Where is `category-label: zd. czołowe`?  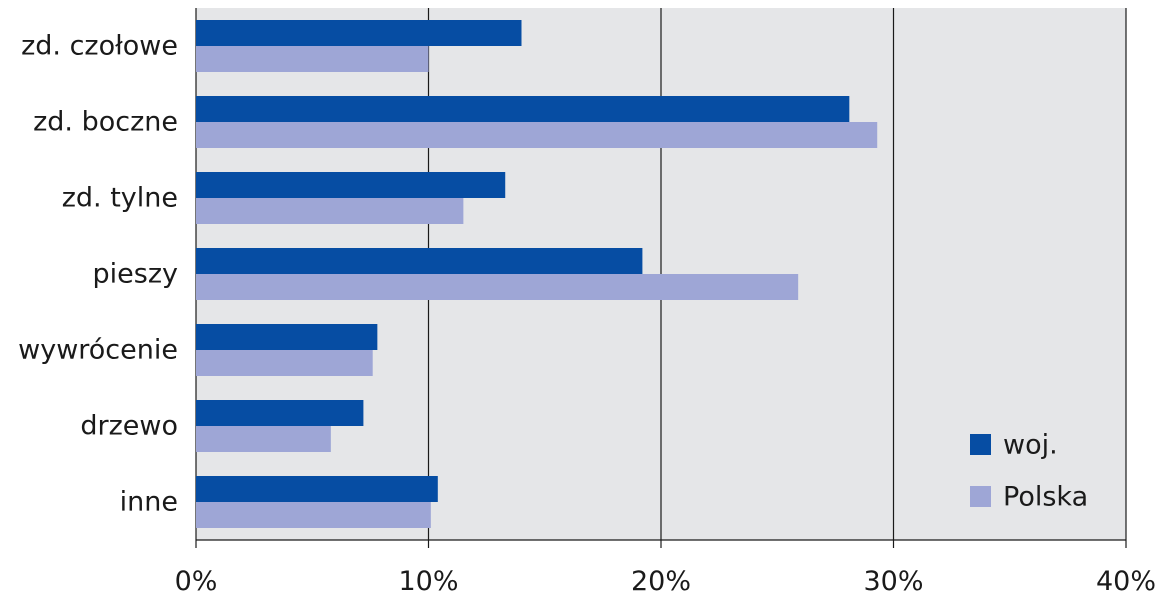
category-label: zd. czołowe is located at coordinates (99, 46).